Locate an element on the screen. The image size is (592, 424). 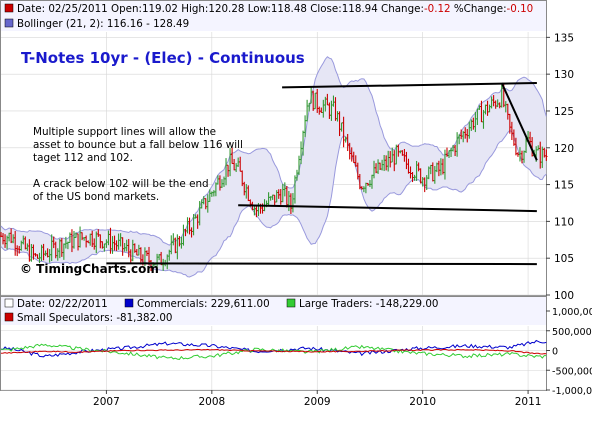
cot-legend-bar is located at coordinates (273, 311).